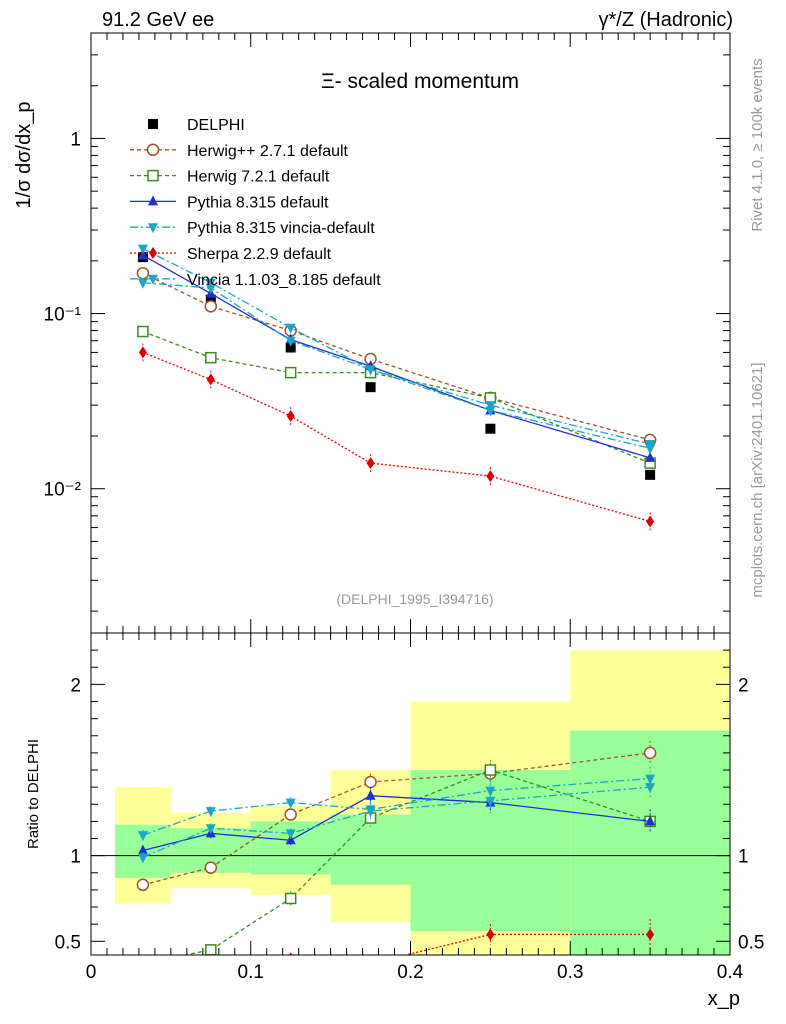 The image size is (786, 1024). Describe the element at coordinates (229, 202) in the screenshot. I see `legend-entry: Pythia 8.315 default` at that location.